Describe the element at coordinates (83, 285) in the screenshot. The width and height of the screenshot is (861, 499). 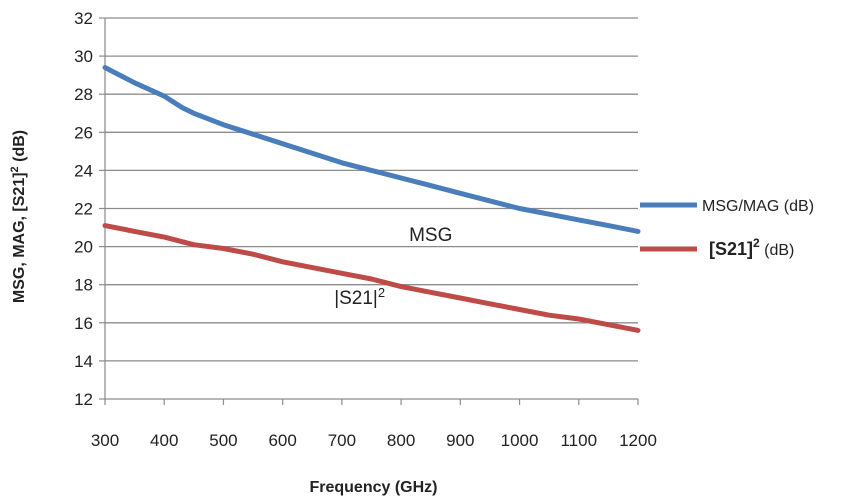
I see `y-tick-label: 18` at that location.